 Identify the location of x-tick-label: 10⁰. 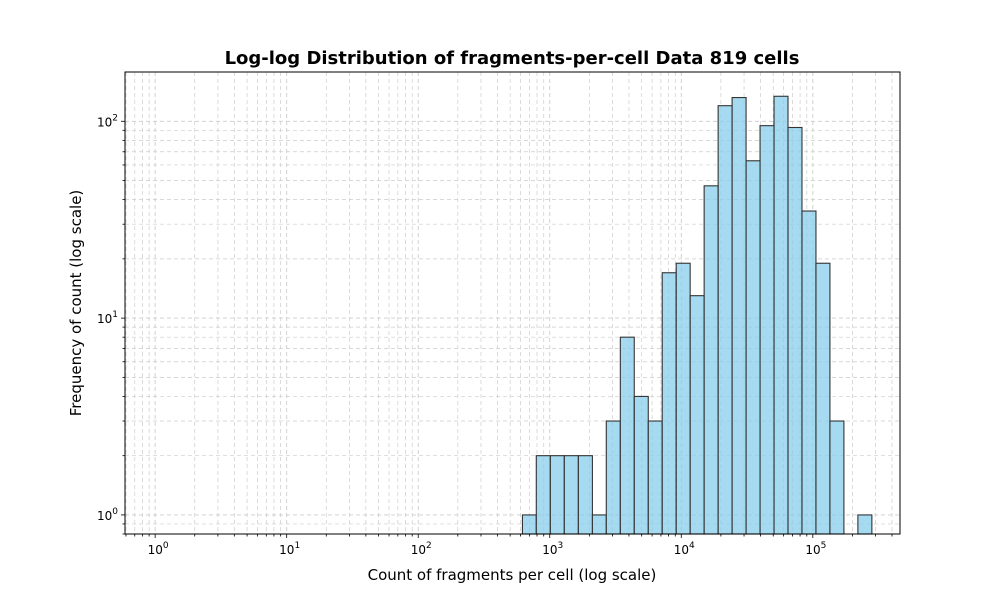
(158, 549).